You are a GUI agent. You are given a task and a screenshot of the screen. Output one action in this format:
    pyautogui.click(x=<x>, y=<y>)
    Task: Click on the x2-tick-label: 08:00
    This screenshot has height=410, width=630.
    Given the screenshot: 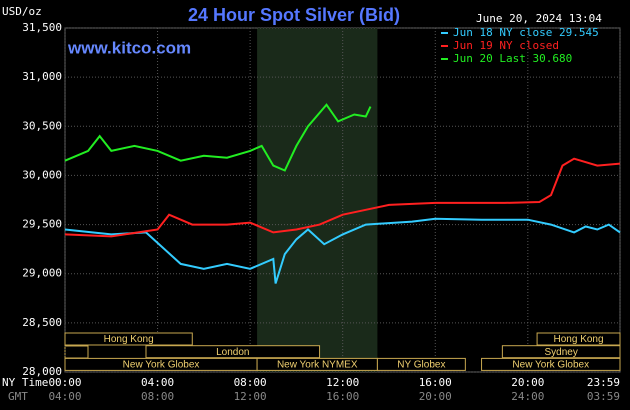 What is the action you would take?
    pyautogui.click(x=157, y=396)
    